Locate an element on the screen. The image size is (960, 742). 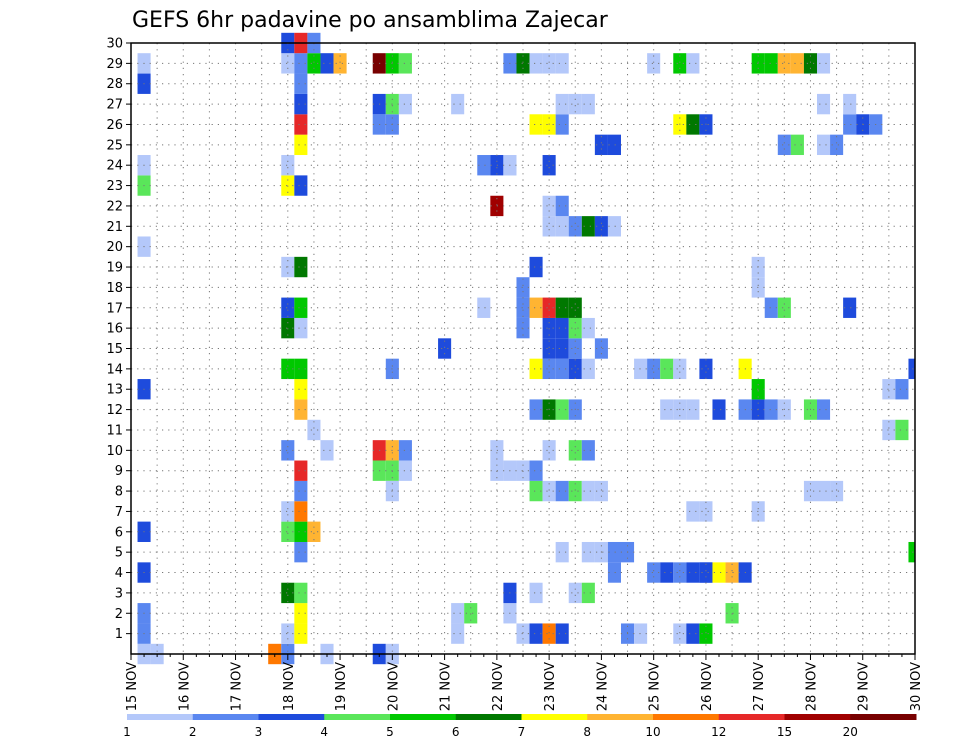
legend-label: 20 is located at coordinates (850, 732).